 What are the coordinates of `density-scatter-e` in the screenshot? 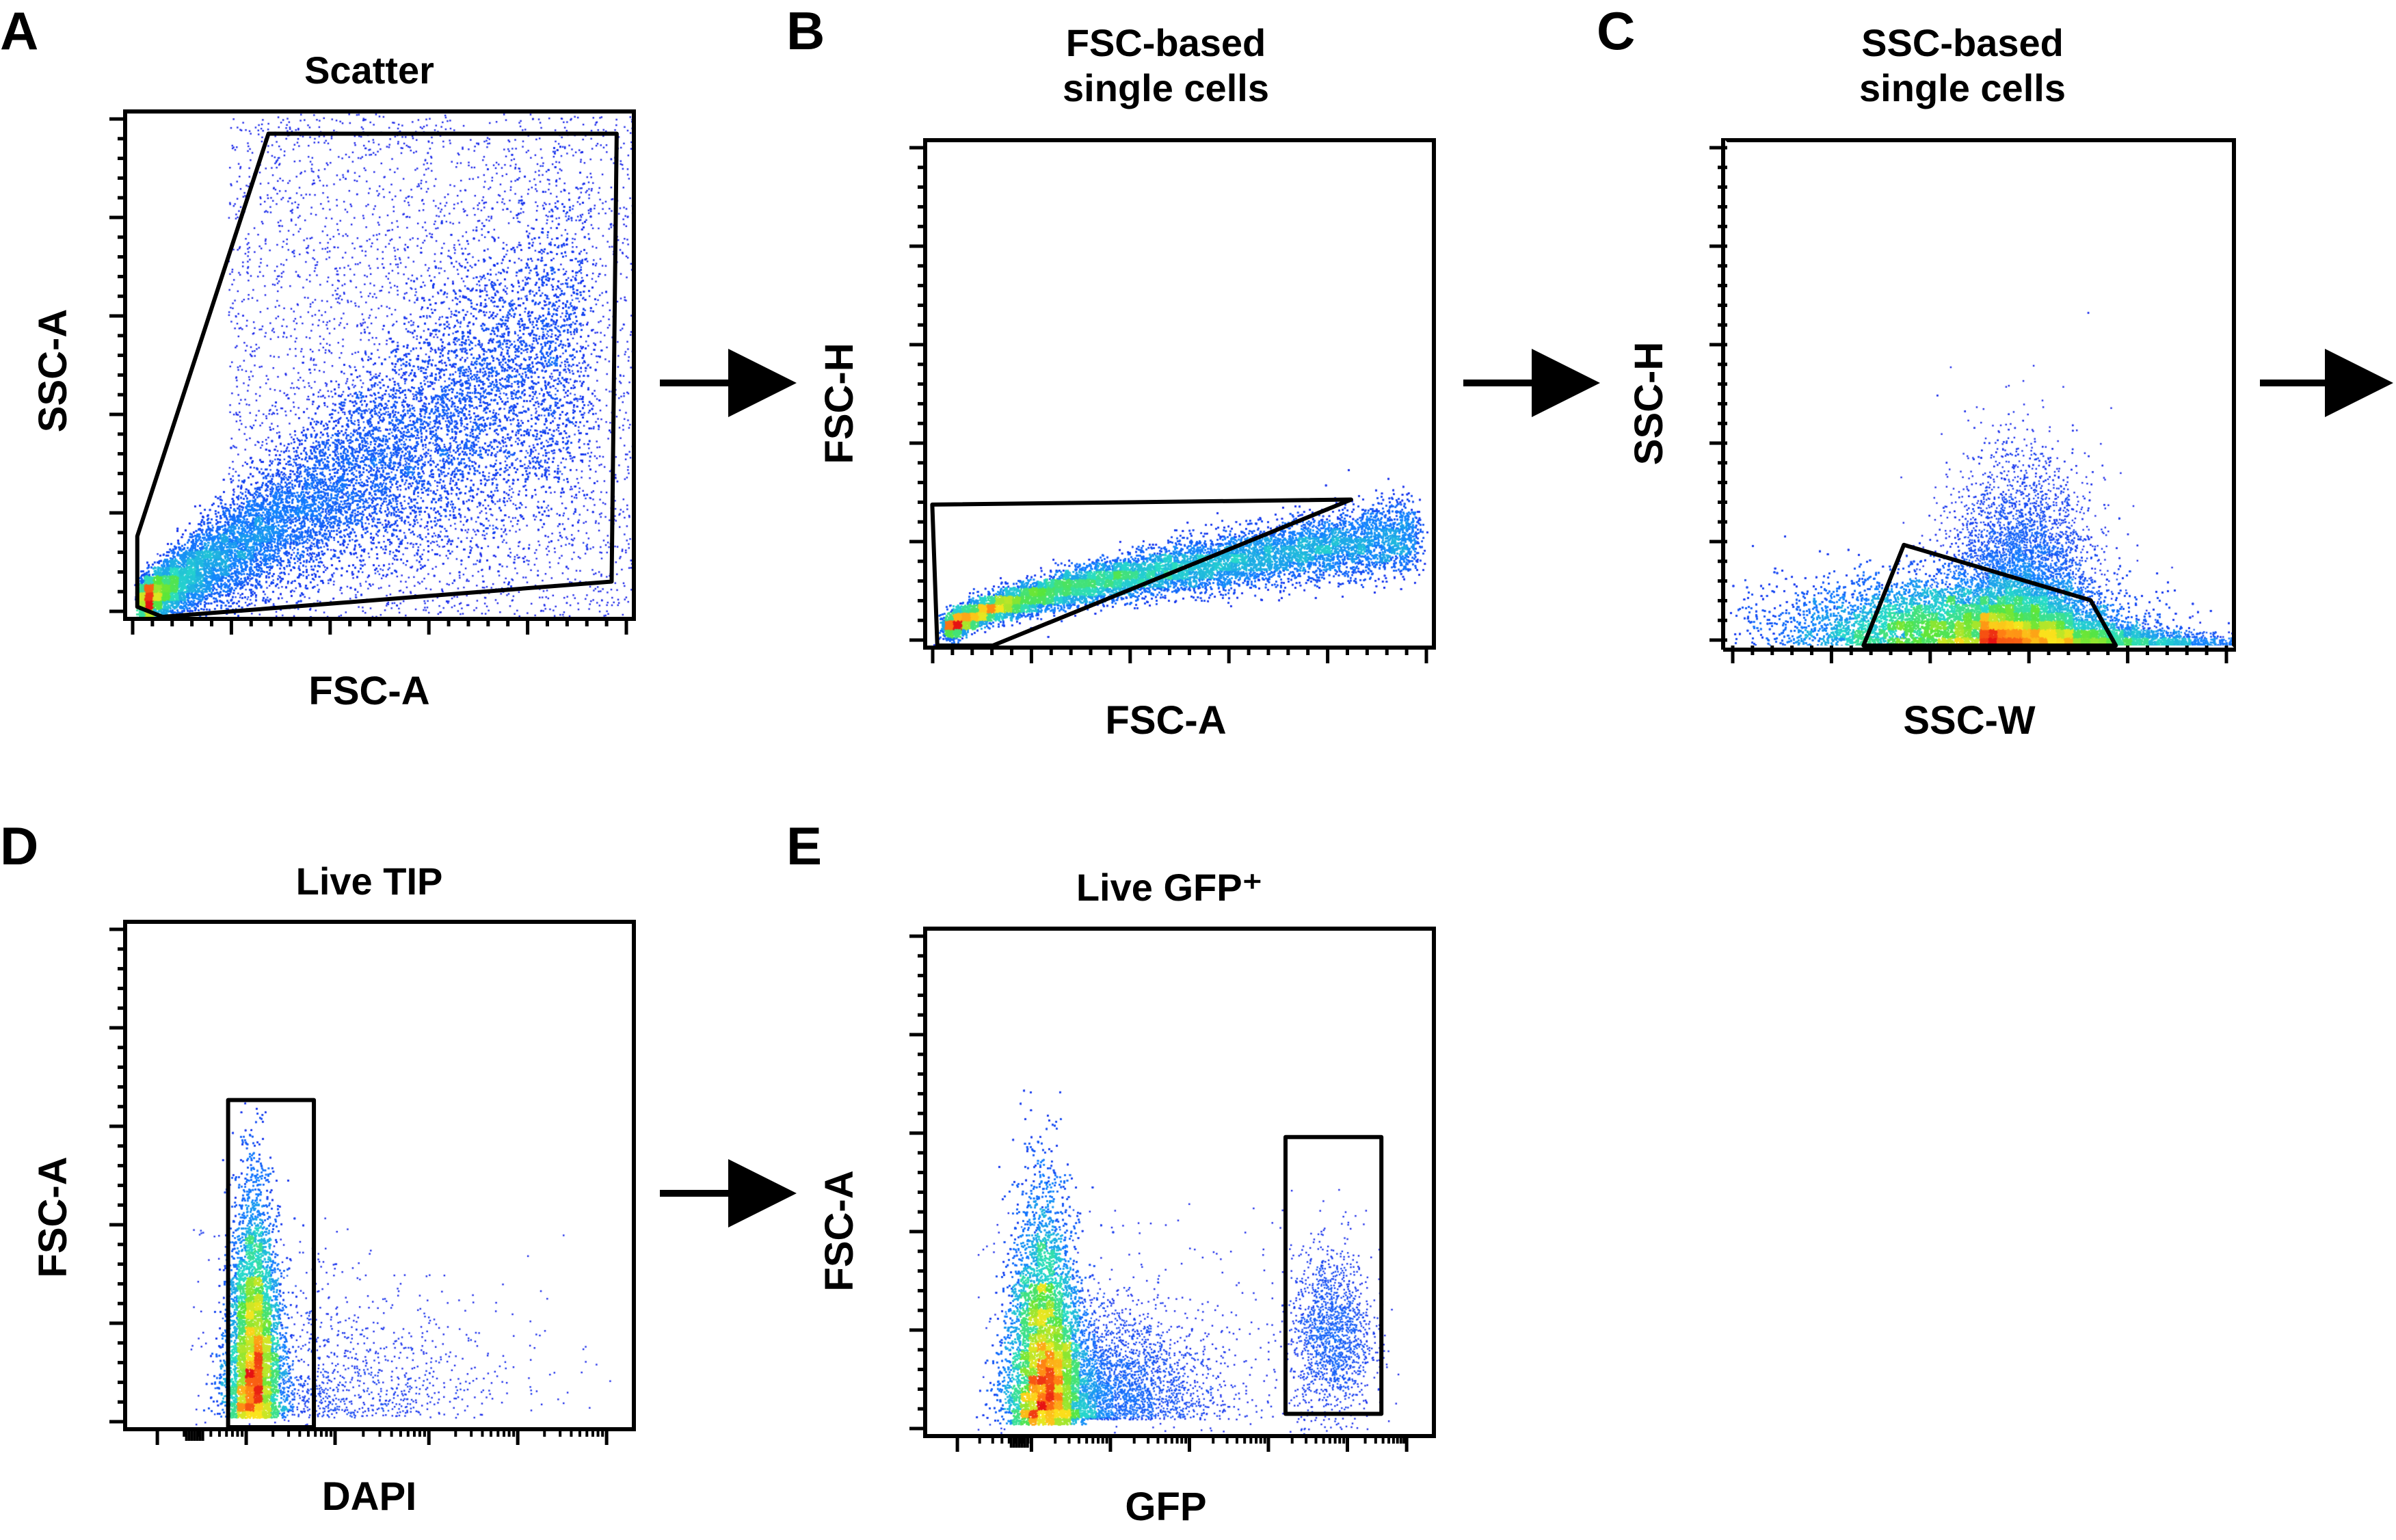 It's located at (1179, 1182).